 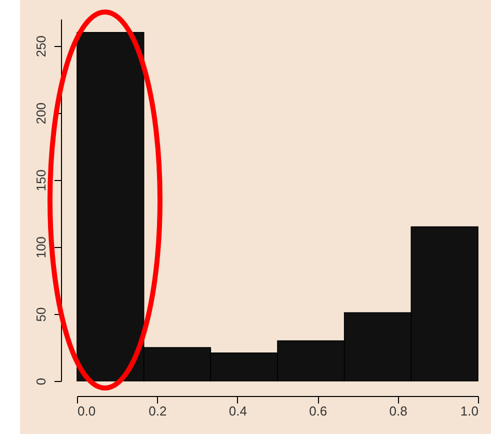 I want to click on x-tick-label: 0.4, so click(x=237, y=411).